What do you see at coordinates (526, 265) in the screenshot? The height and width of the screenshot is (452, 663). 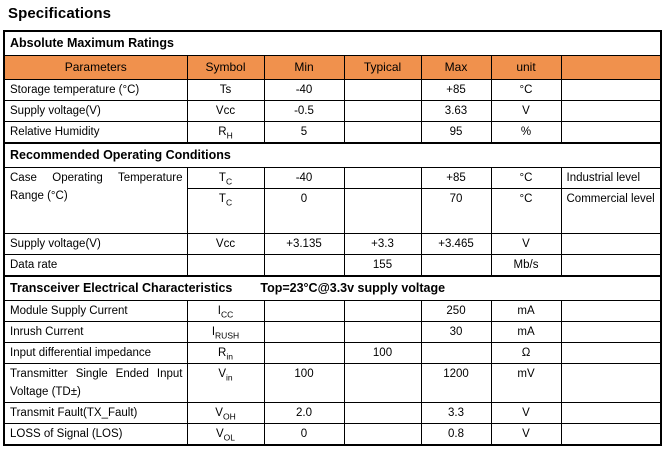 I see `cell-unit: Mb/s` at bounding box center [526, 265].